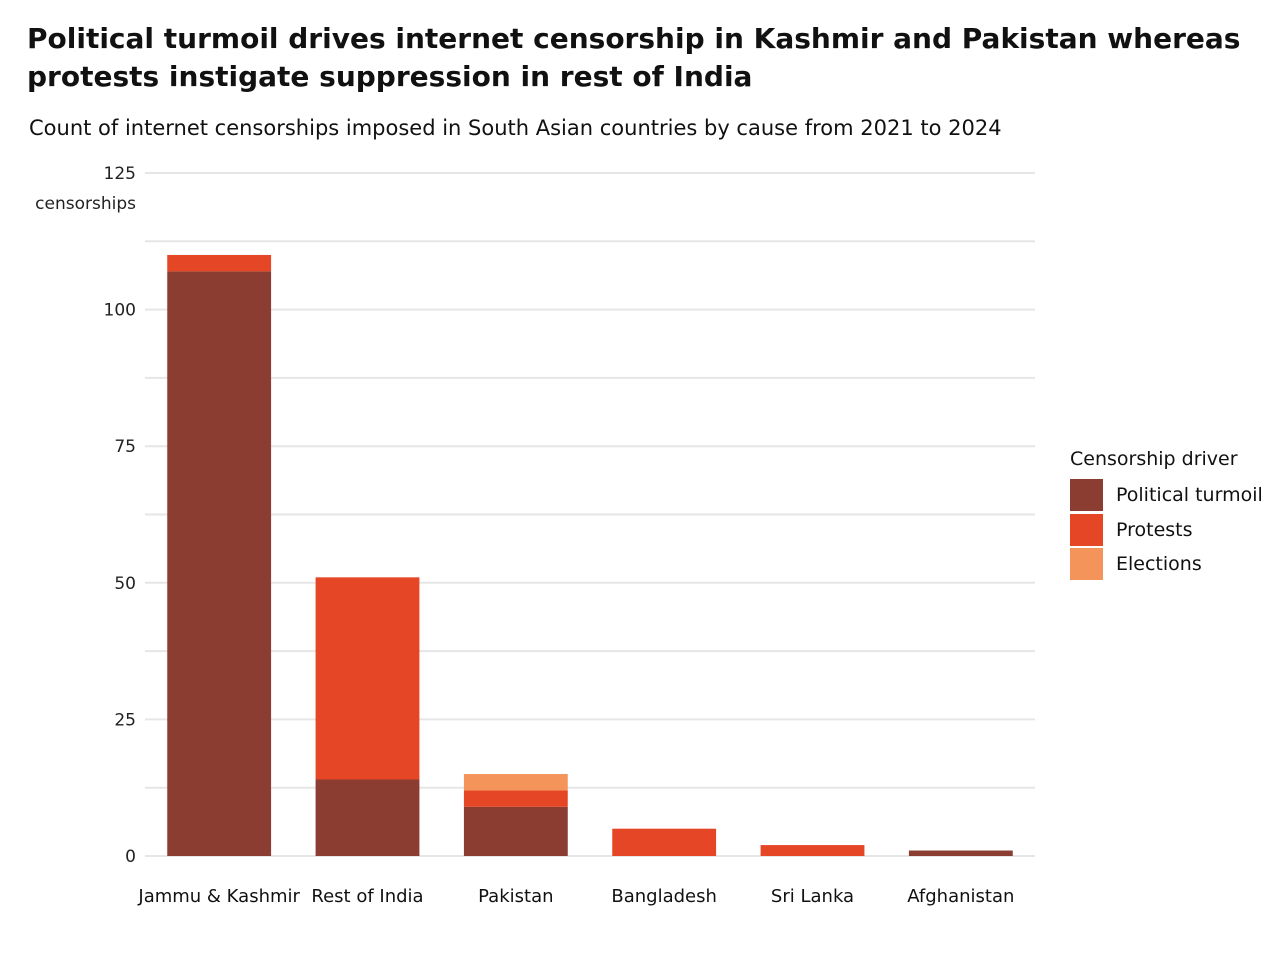 This screenshot has width=1280, height=960. Describe the element at coordinates (218, 896) in the screenshot. I see `x-tick-label: Jammu & Kashmir` at that location.